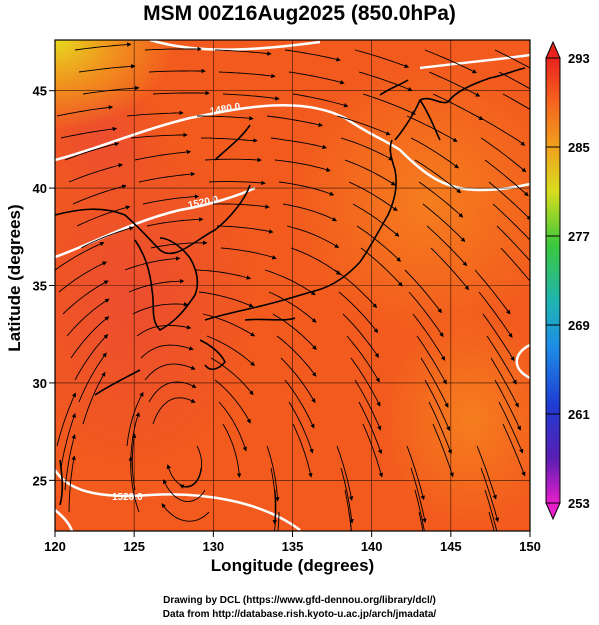 The width and height of the screenshot is (599, 625). What do you see at coordinates (40, 480) in the screenshot?
I see `y-tick-label-25: 25` at bounding box center [40, 480].